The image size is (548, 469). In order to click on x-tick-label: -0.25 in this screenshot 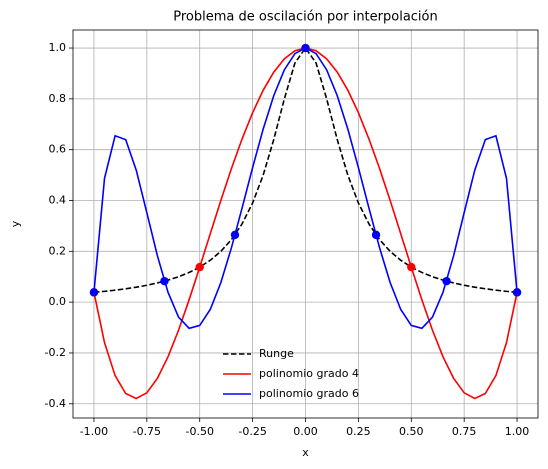, I will do `click(252, 431)`.